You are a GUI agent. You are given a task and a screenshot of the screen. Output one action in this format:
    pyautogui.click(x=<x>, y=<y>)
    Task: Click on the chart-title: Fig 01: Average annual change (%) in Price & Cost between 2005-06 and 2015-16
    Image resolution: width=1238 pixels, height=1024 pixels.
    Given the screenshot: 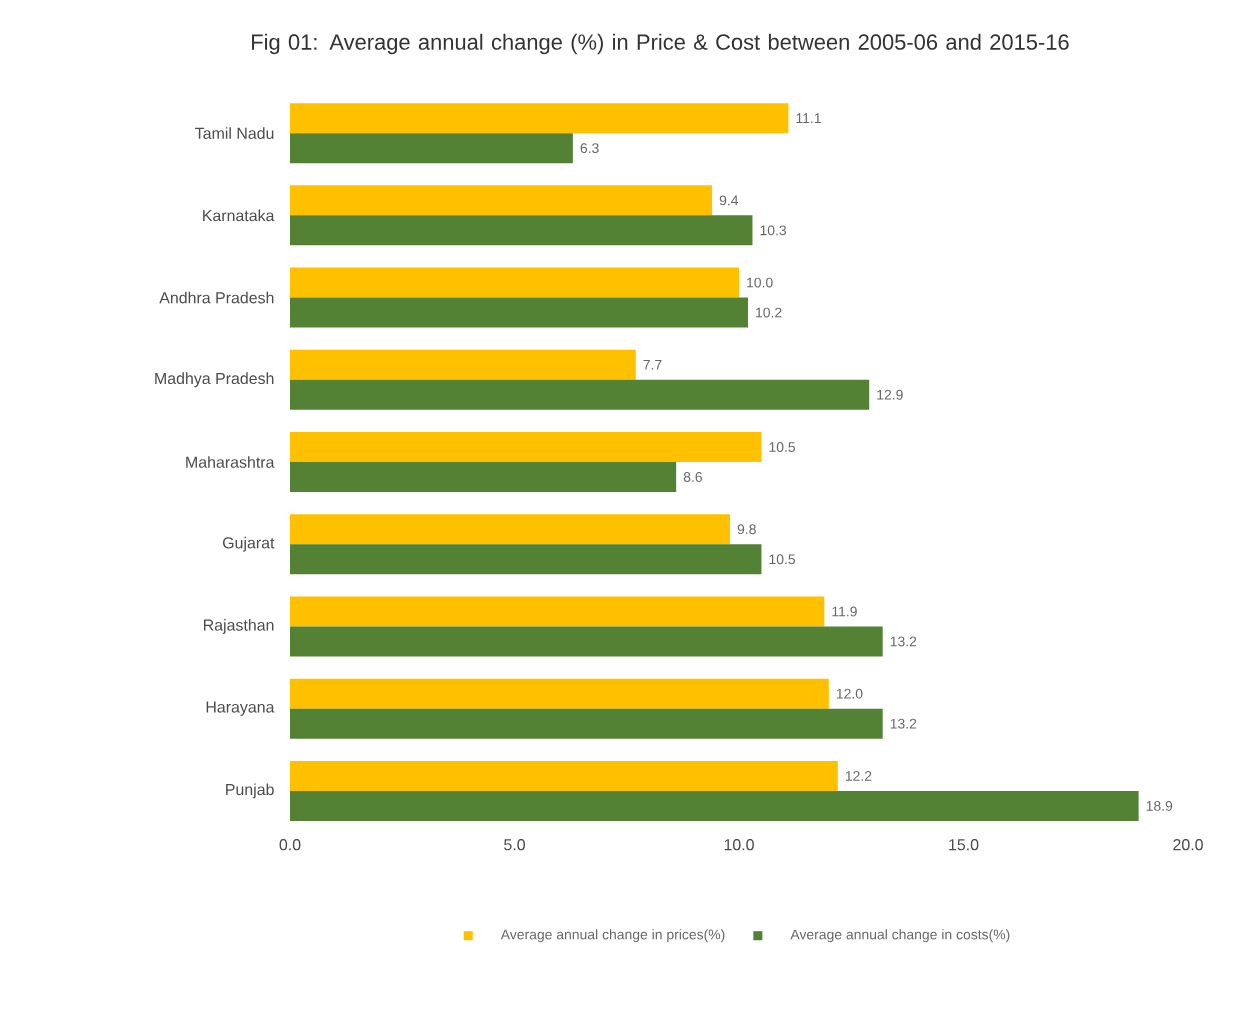 What is the action you would take?
    pyautogui.click(x=660, y=44)
    